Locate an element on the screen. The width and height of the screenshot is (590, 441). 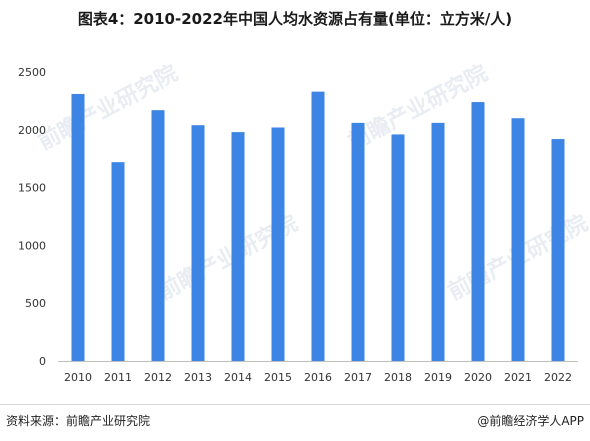
chart-title: 图表4：2010-2022年中国人均水资源占有量(单位：立方米/人) is located at coordinates (295, 19).